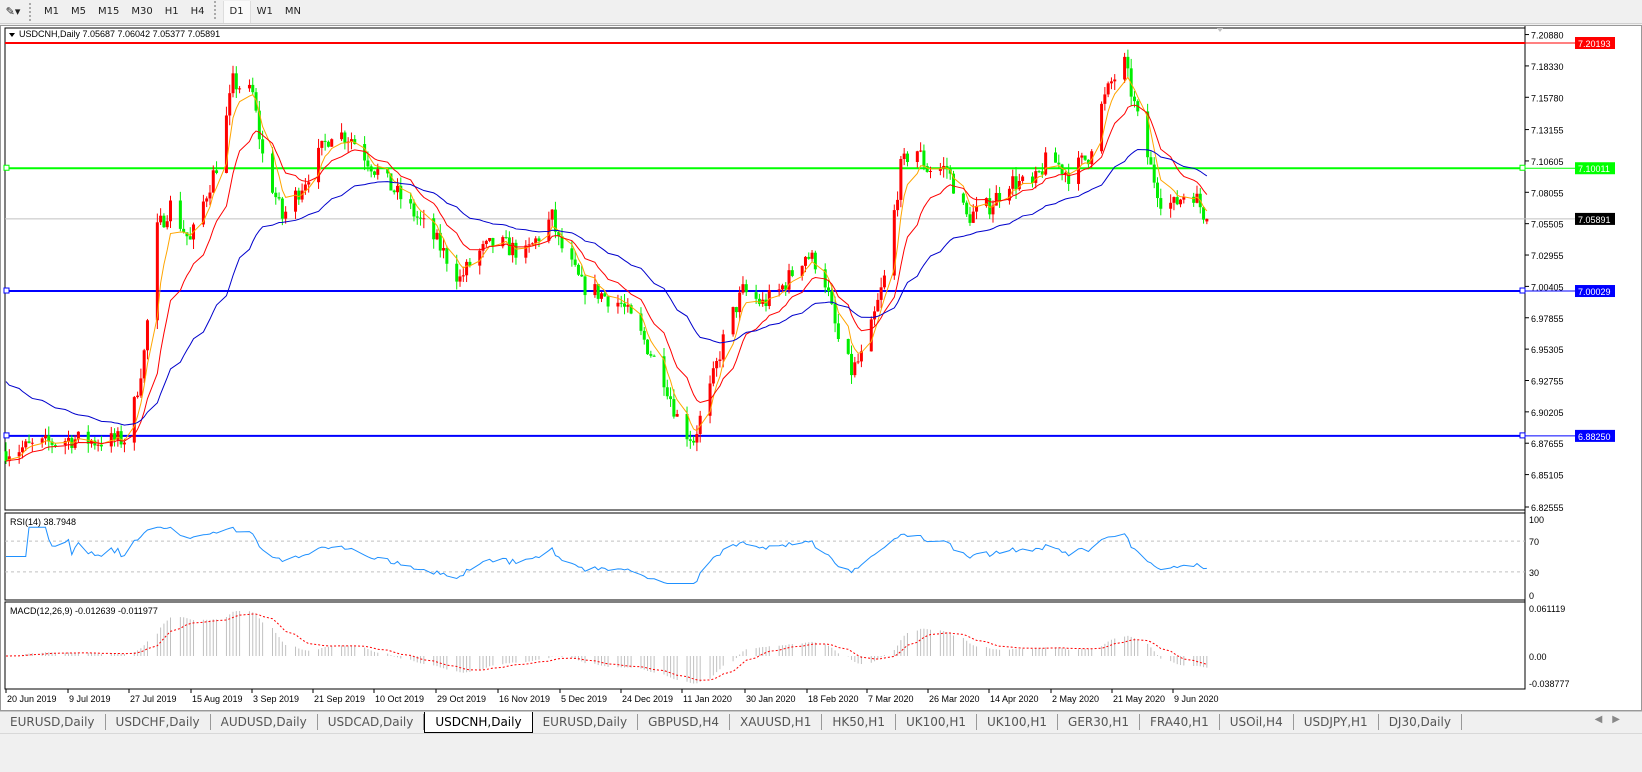 The height and width of the screenshot is (772, 1642). Describe the element at coordinates (13, 11) in the screenshot. I see `line-tools-icon: ✎▾` at that location.